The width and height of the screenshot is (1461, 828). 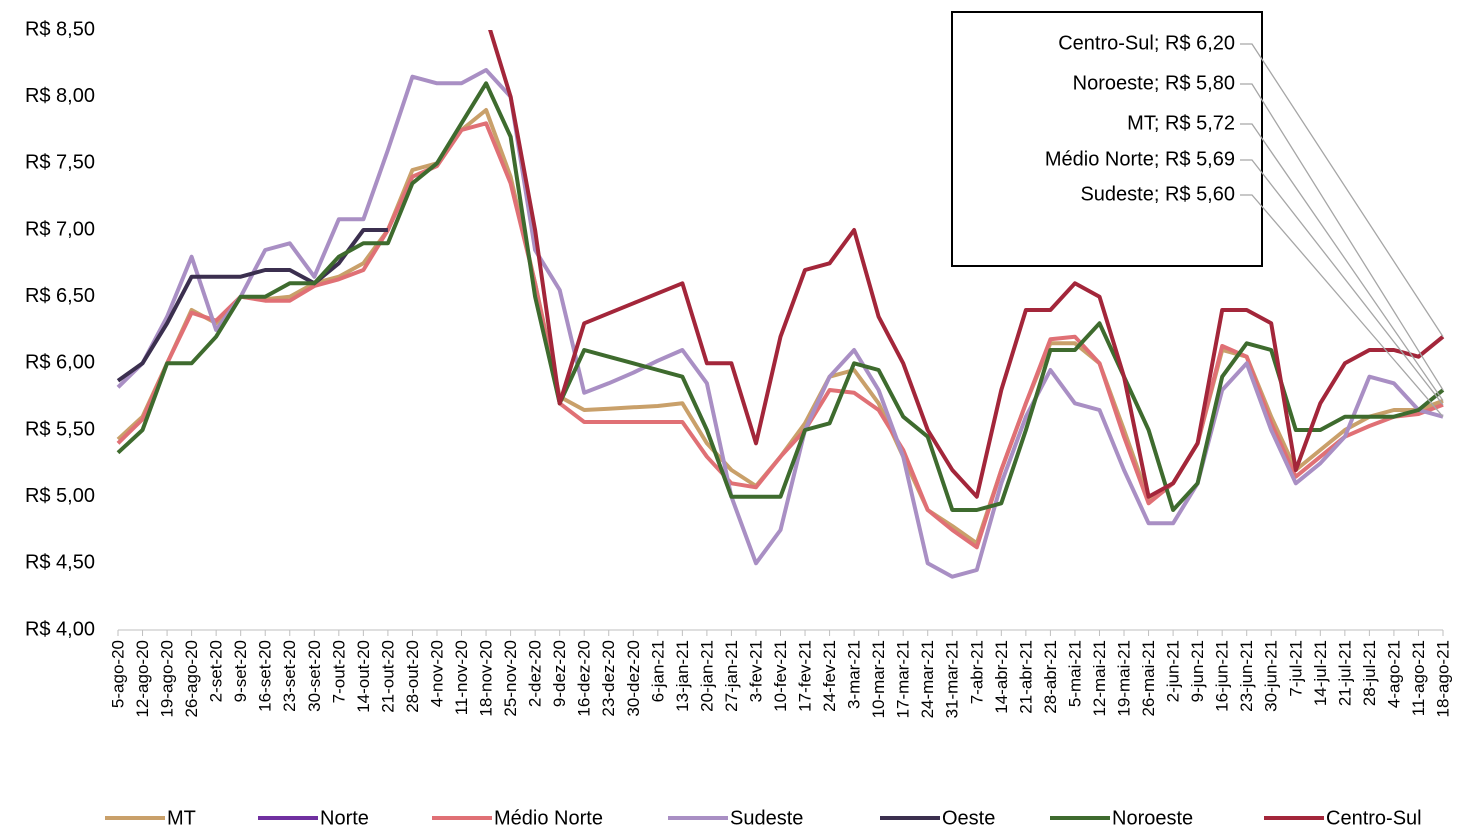 I want to click on x-tick-label: 9-set-20, so click(x=240, y=671).